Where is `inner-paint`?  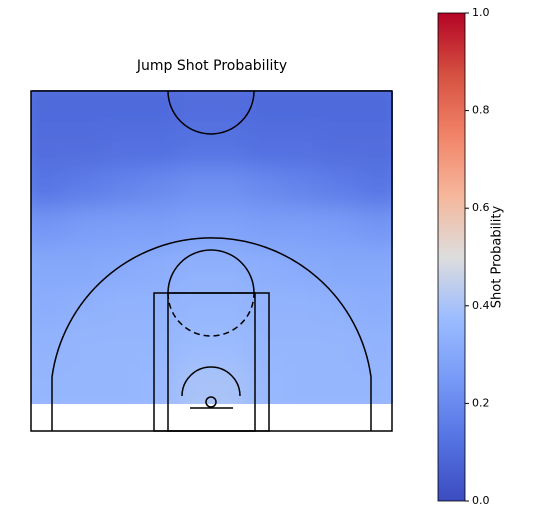 inner-paint is located at coordinates (211, 362).